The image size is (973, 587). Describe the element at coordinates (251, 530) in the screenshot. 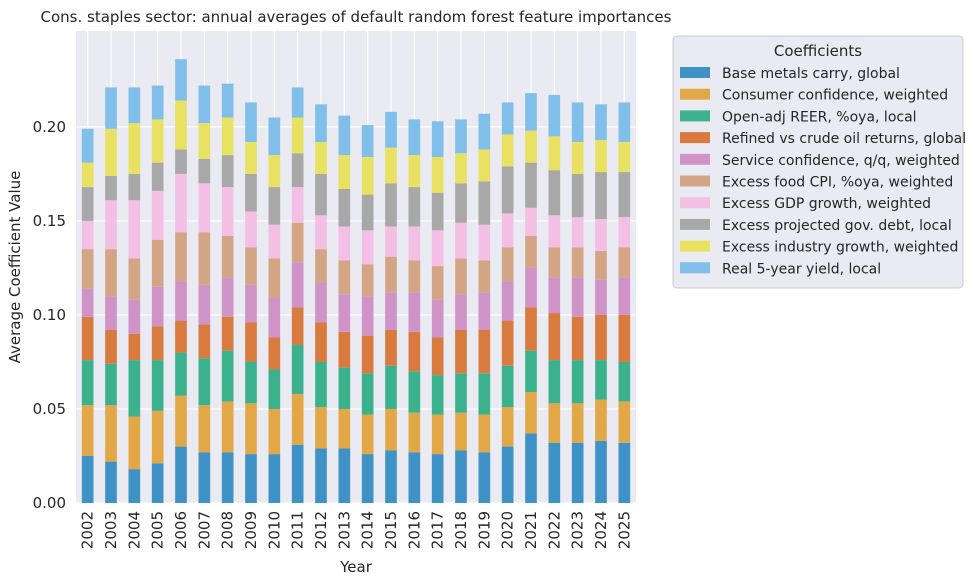

I see `x-tick-label: 2009` at that location.